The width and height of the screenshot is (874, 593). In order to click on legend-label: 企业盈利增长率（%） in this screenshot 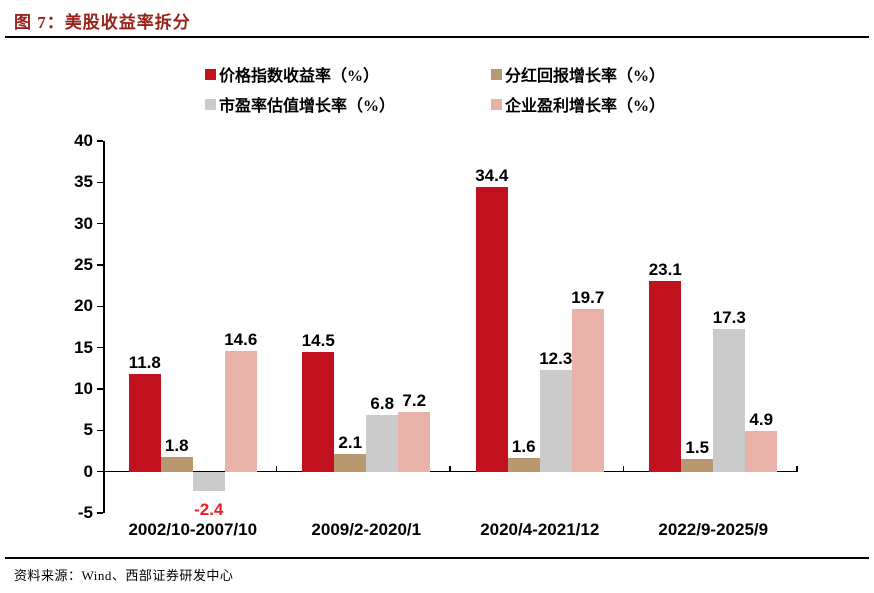, I will do `click(585, 106)`.